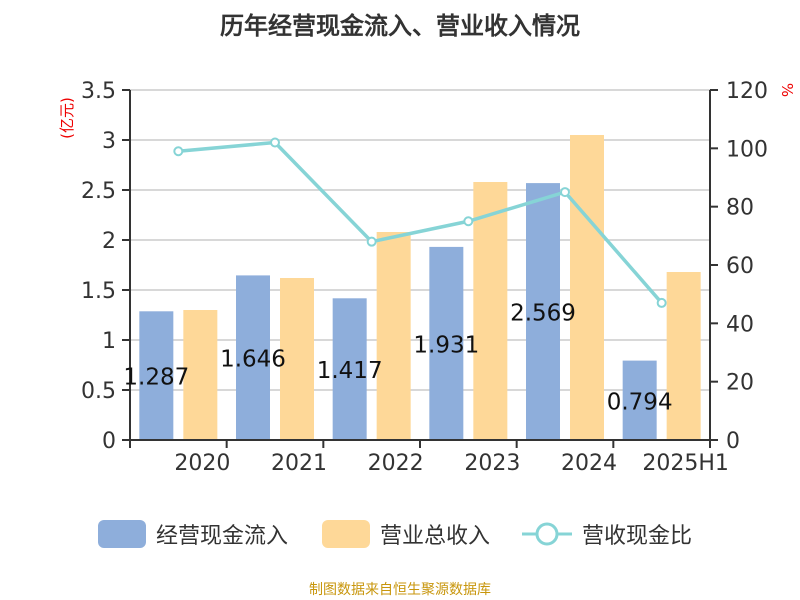  Describe the element at coordinates (589, 463) in the screenshot. I see `x-tick-label: 2024` at that location.